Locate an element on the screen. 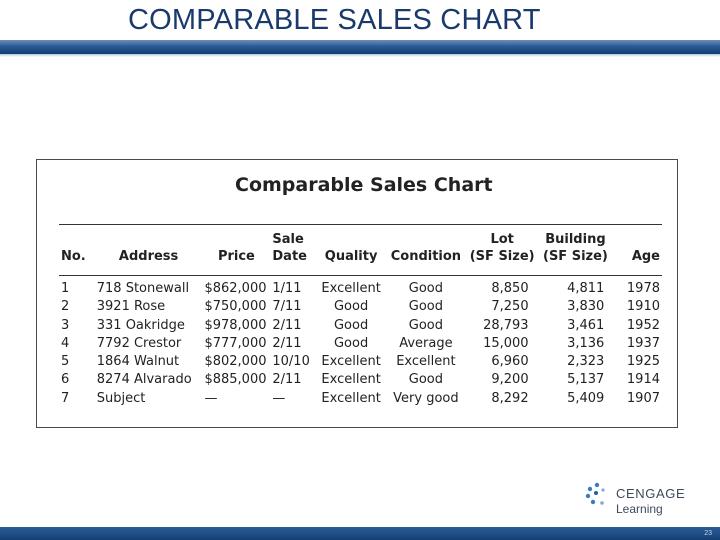  cell-building-size: 5,137 is located at coordinates (586, 380).